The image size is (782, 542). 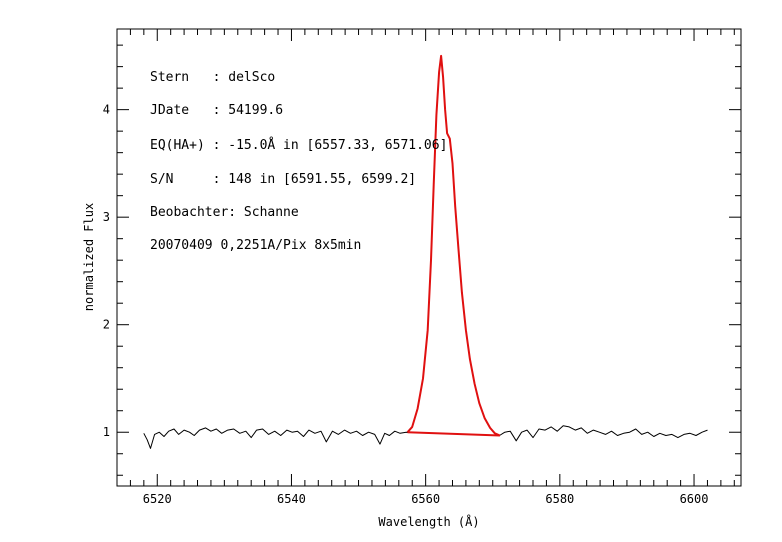 I want to click on continuum-baseline, so click(x=453, y=434).